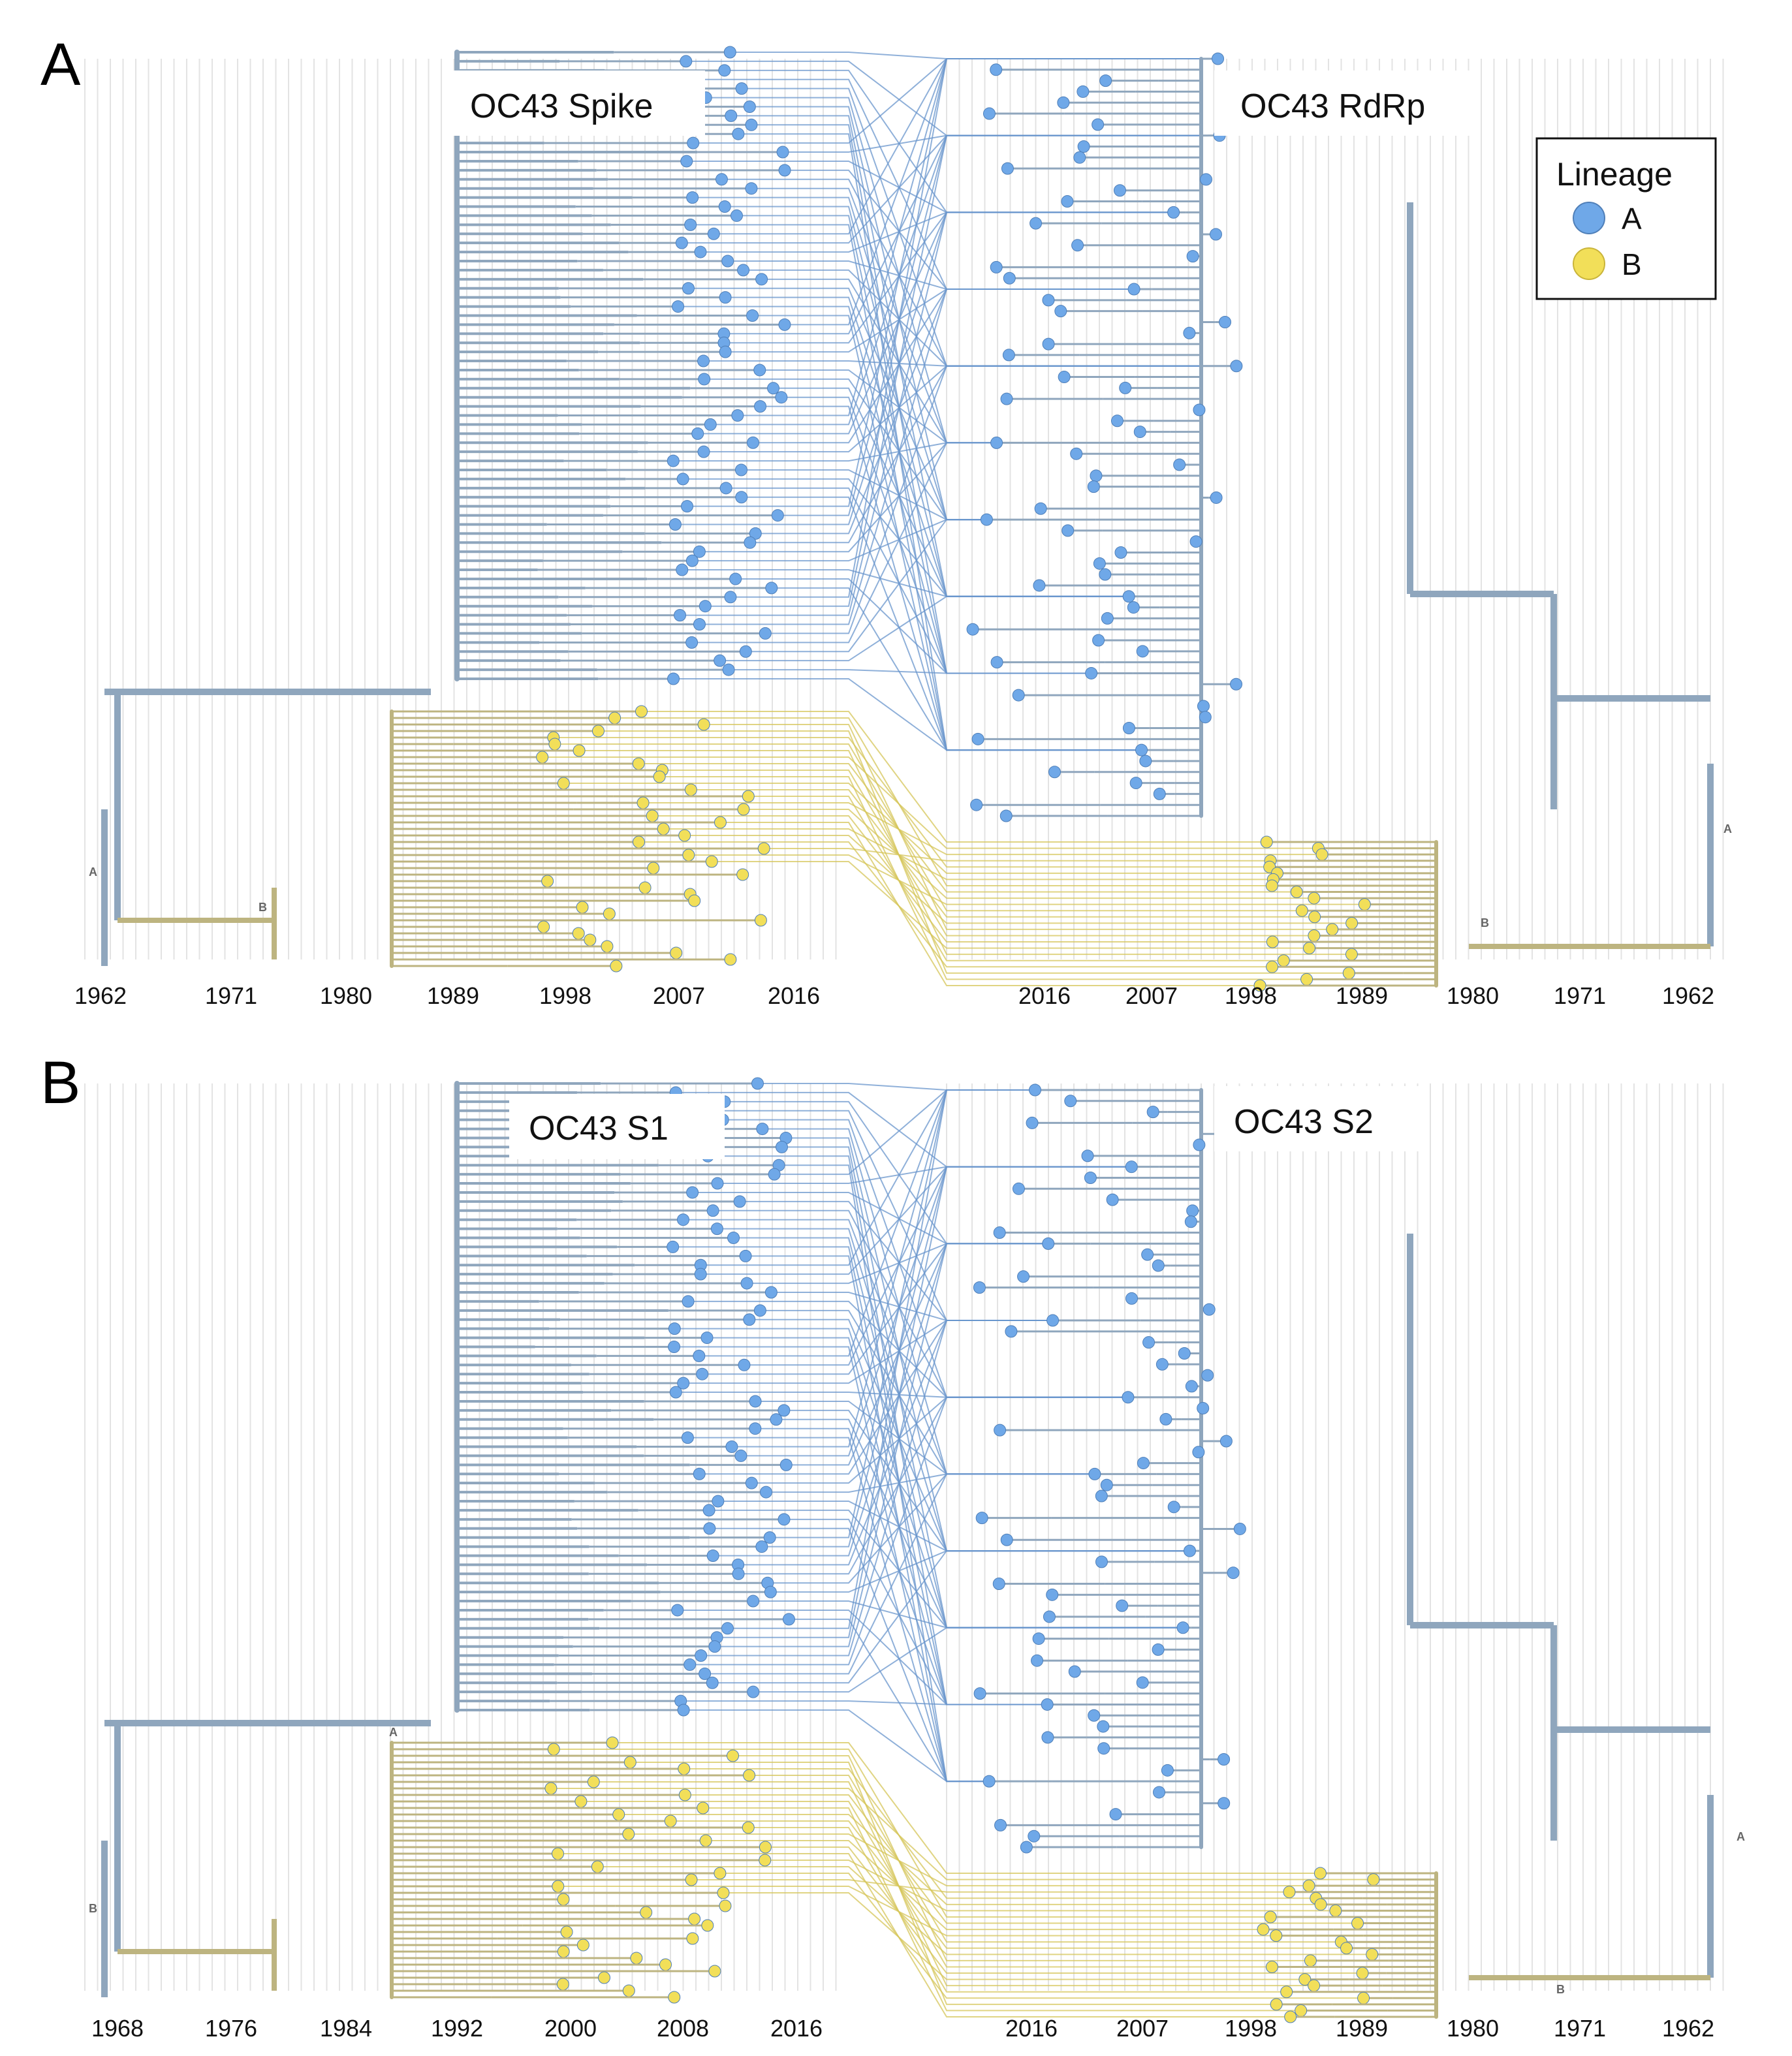  I want to click on panel-b-right-axis: 2016 2007 1998 1989 1980 1971 1962, so click(1359, 2028).